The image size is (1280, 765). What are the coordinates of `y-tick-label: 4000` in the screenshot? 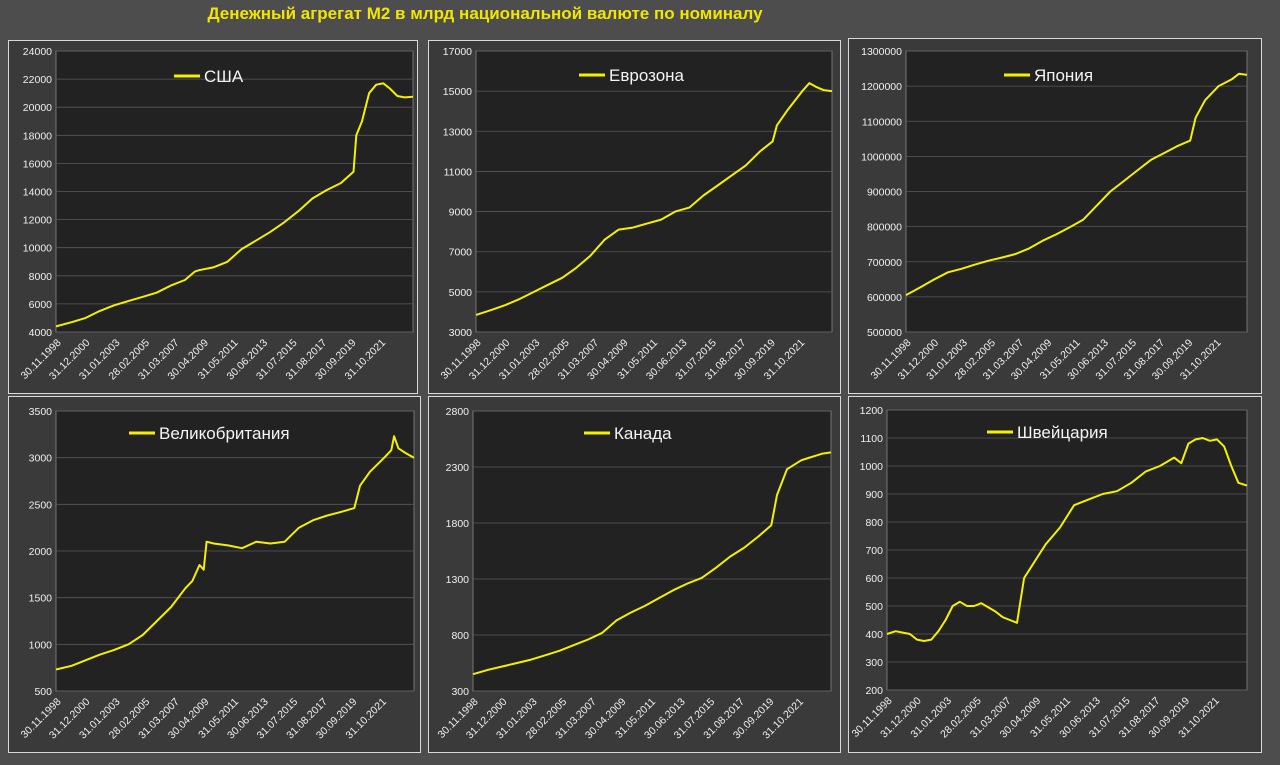 It's located at (41, 333).